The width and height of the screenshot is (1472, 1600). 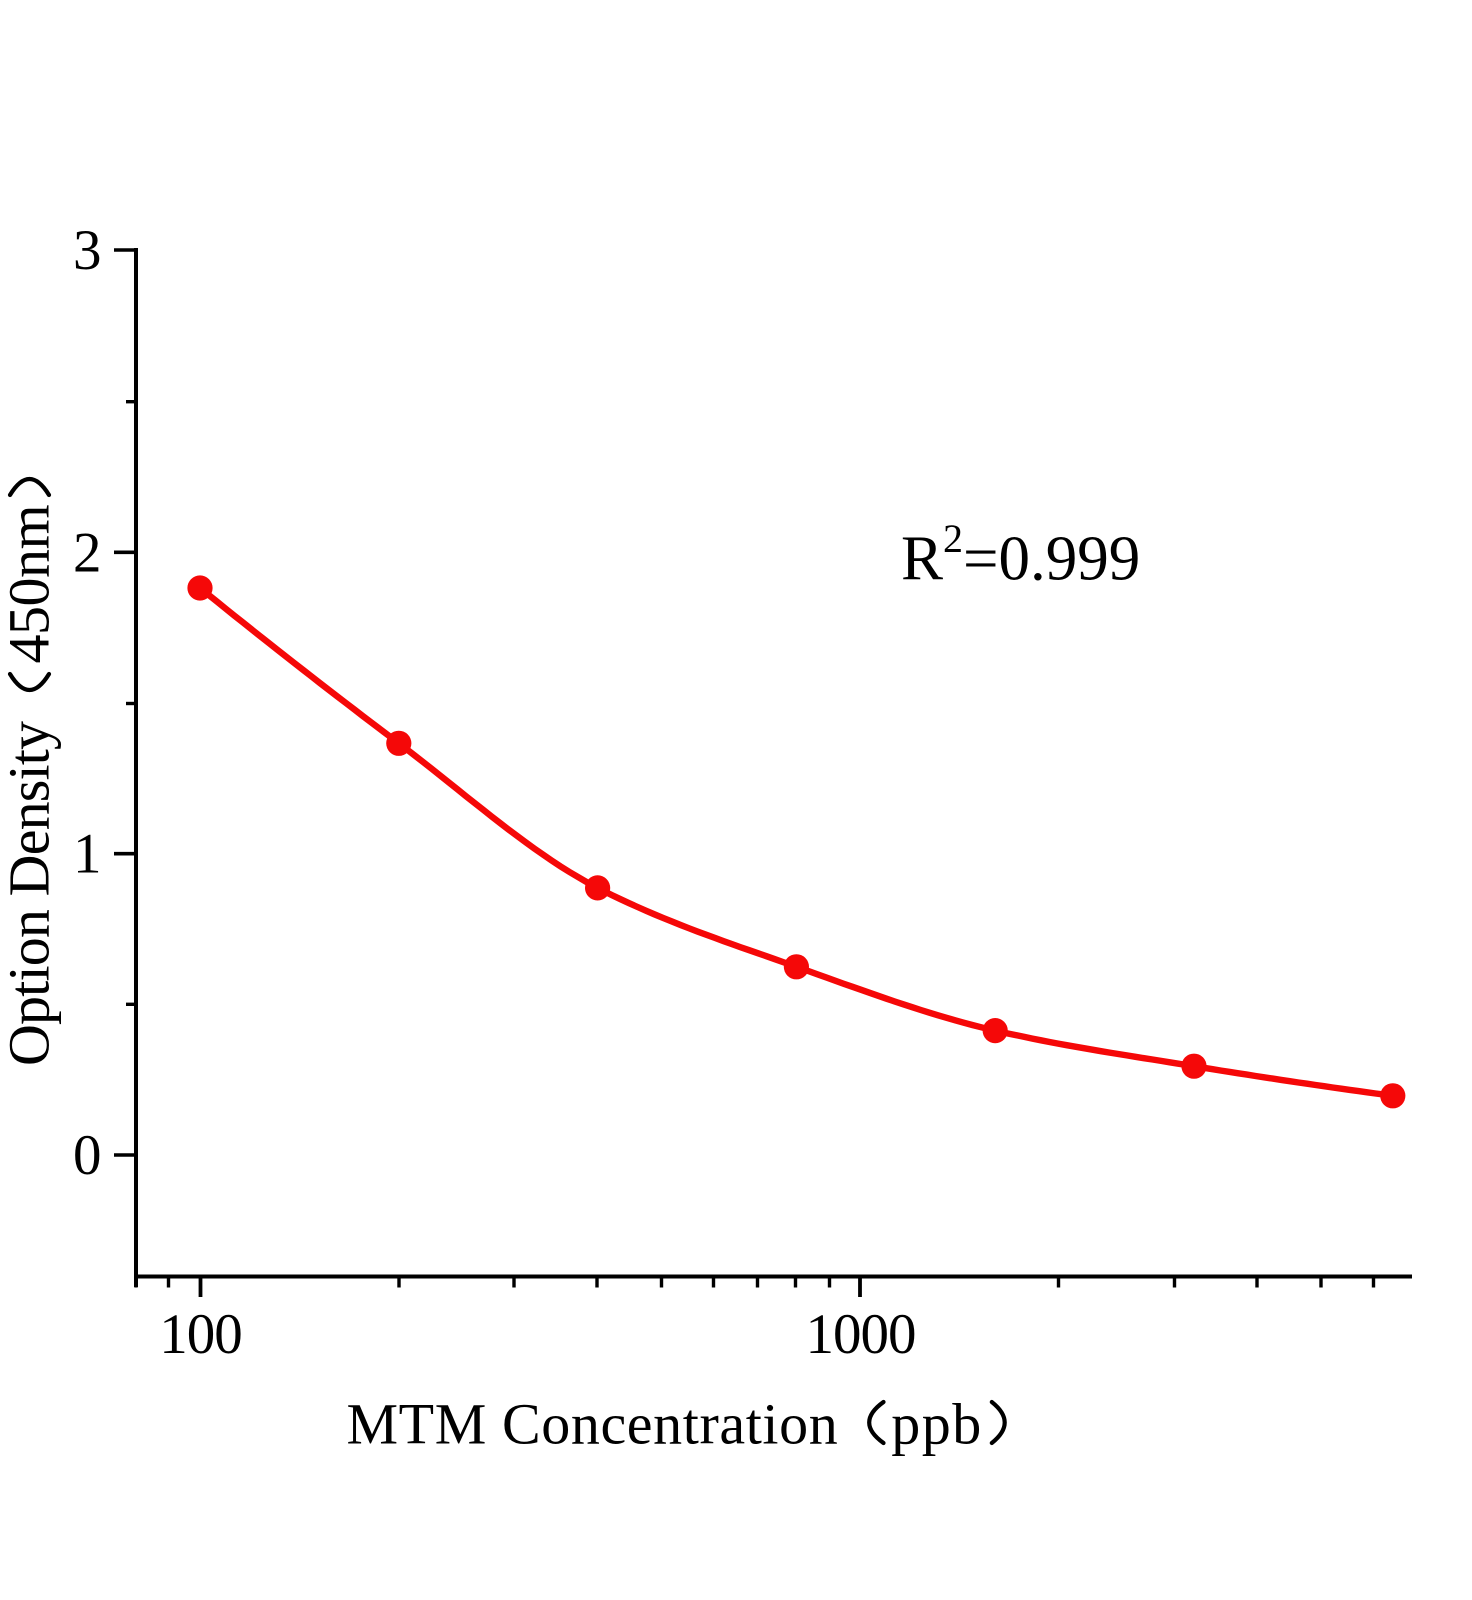 What do you see at coordinates (87, 1155) in the screenshot?
I see `svg-text: 0` at bounding box center [87, 1155].